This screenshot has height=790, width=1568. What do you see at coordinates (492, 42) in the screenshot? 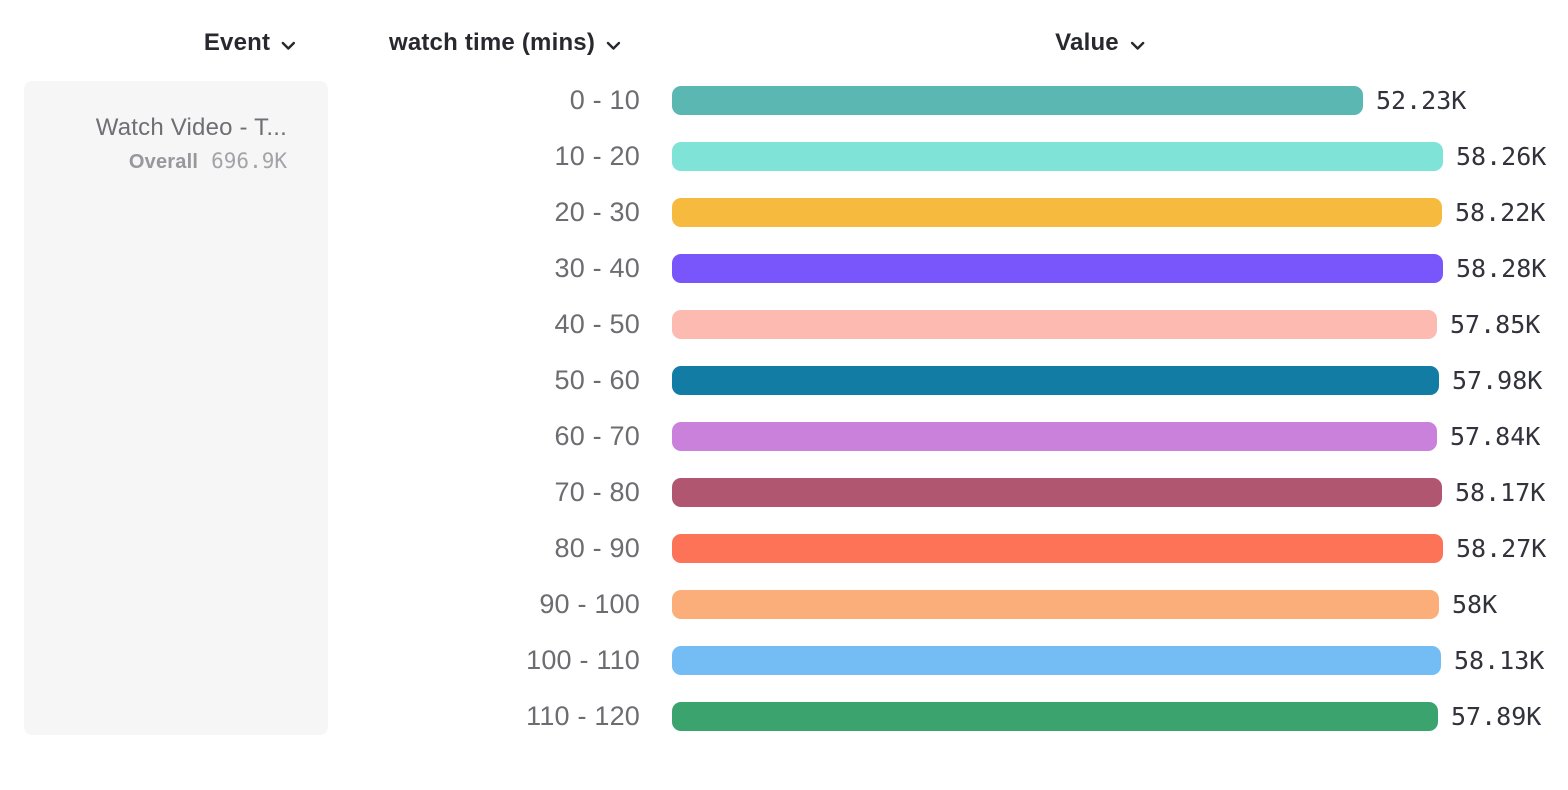
I see `column-header-breakdown-label: watch time (mins)` at bounding box center [492, 42].